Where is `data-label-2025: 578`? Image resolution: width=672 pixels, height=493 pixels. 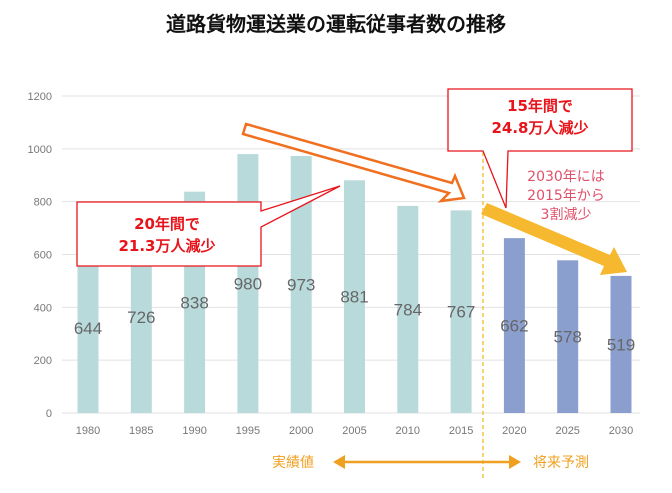 data-label-2025: 578 is located at coordinates (568, 337).